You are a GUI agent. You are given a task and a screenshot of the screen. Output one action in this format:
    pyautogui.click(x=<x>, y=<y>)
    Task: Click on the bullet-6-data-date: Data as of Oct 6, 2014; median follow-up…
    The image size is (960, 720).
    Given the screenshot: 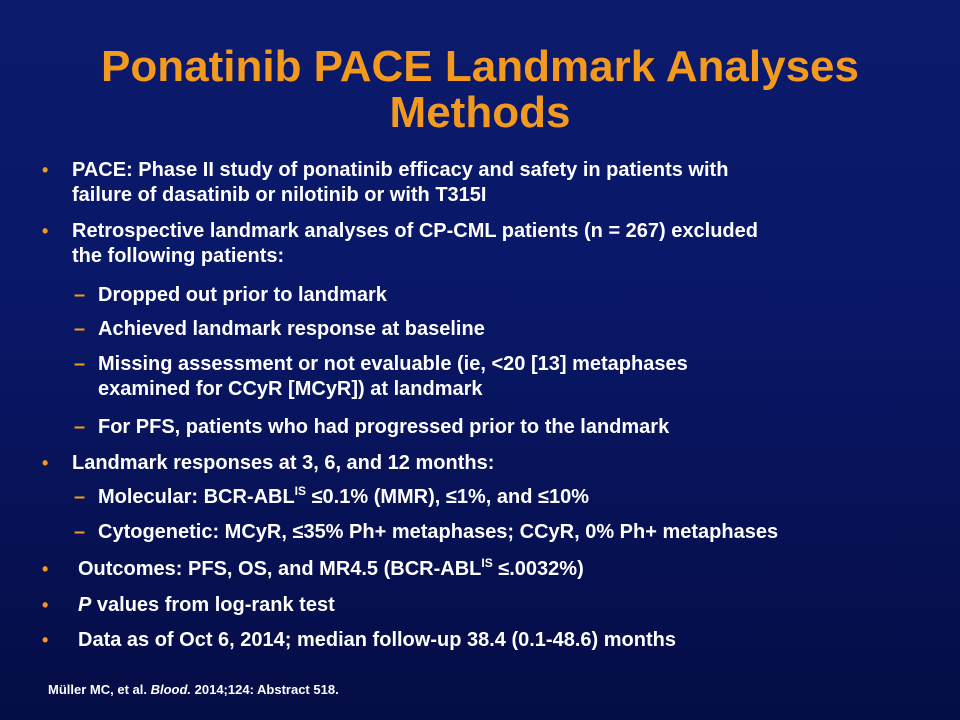 What is the action you would take?
    pyautogui.click(x=377, y=640)
    